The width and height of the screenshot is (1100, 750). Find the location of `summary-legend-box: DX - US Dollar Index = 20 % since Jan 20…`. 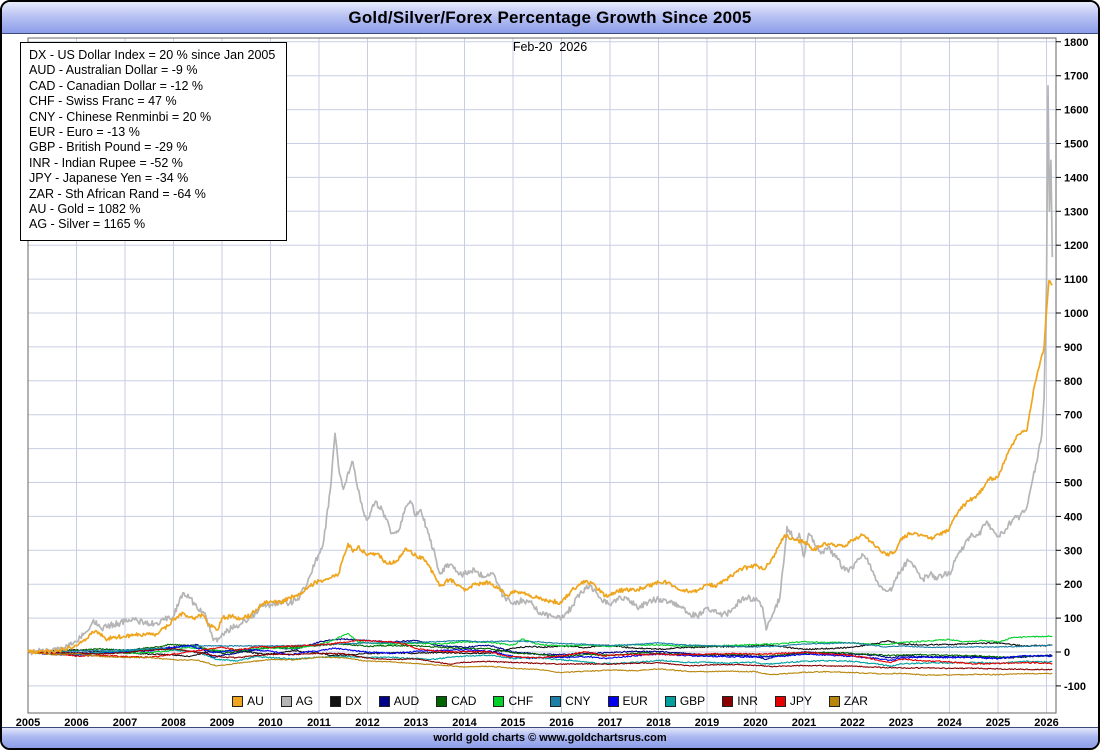

summary-legend-box: DX - US Dollar Index = 20 % since Jan 20… is located at coordinates (154, 141).